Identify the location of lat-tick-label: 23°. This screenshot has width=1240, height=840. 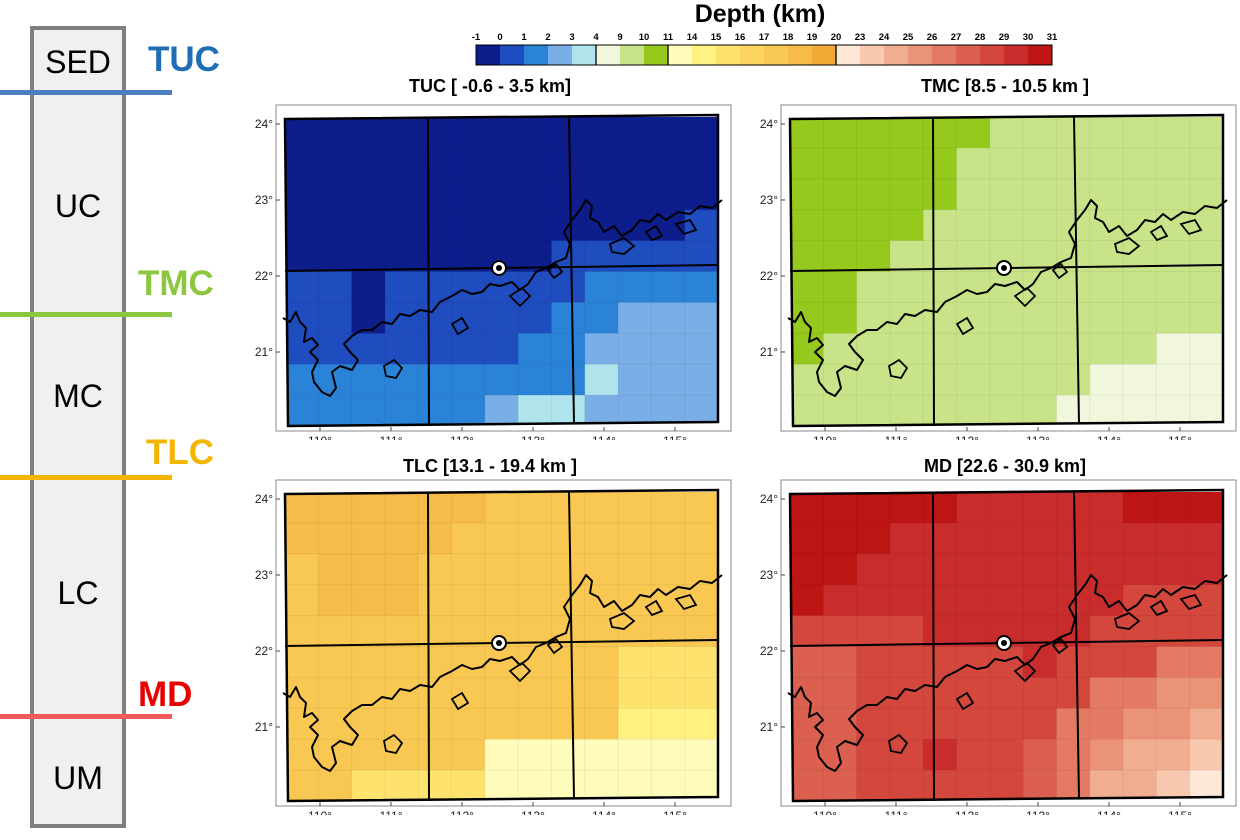
(264, 200).